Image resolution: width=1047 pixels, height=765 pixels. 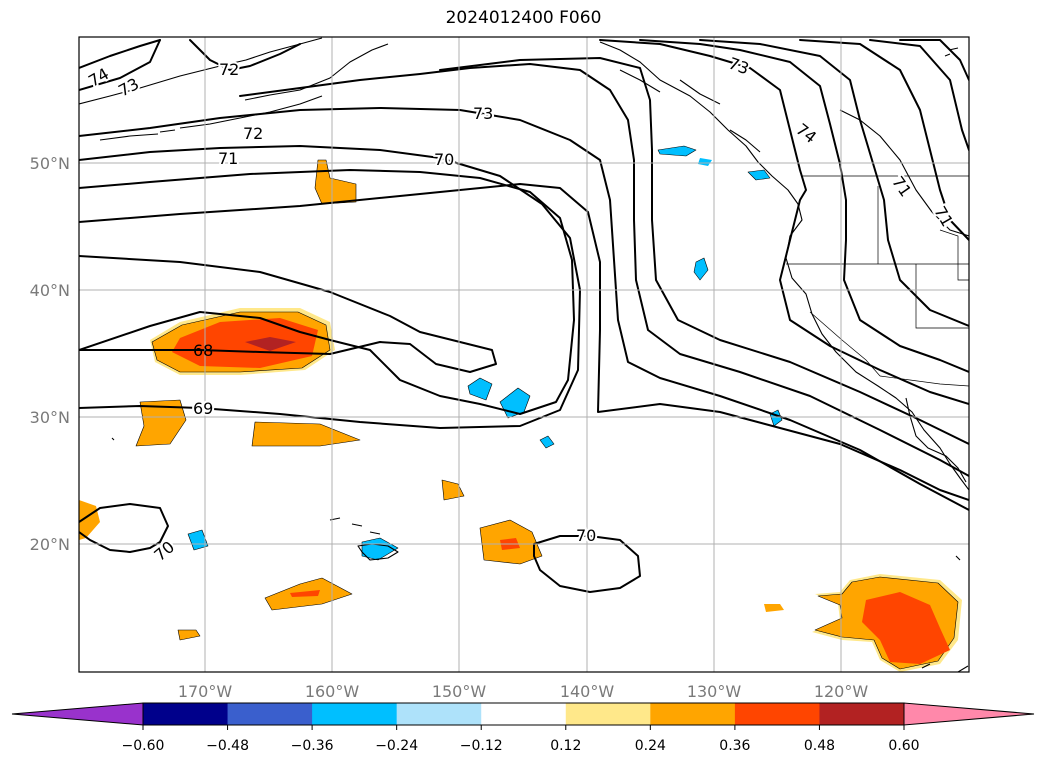 What do you see at coordinates (312, 746) in the screenshot?
I see `colorbar-tick-label: −0.36` at bounding box center [312, 746].